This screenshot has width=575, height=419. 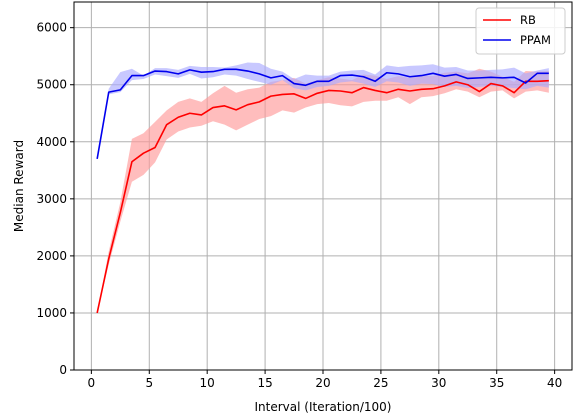 I want to click on x-tick-label: 5, so click(x=149, y=383).